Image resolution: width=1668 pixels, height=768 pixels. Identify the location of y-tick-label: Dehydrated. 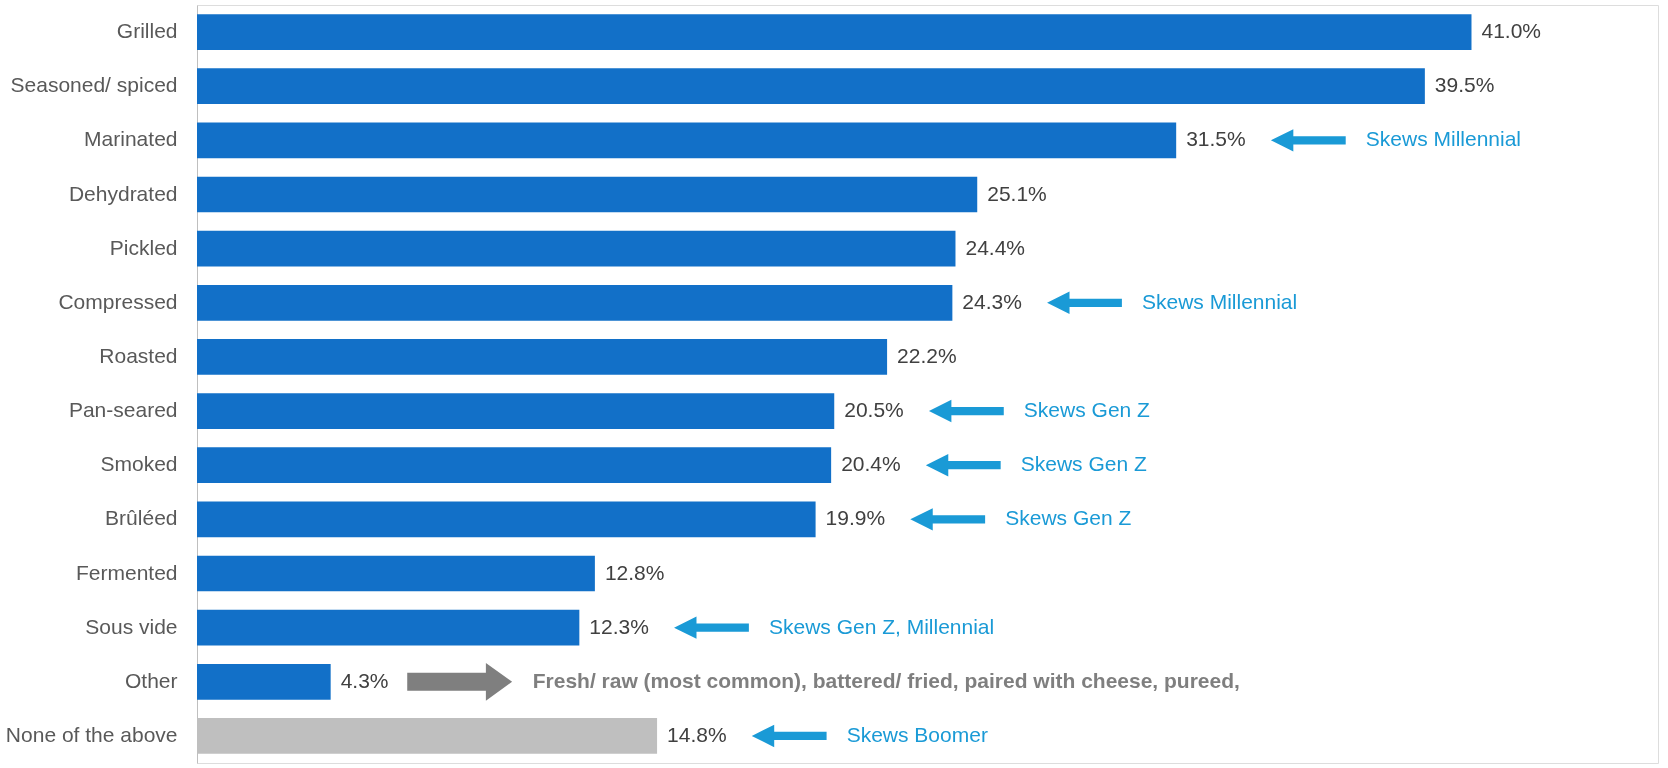
(123, 193).